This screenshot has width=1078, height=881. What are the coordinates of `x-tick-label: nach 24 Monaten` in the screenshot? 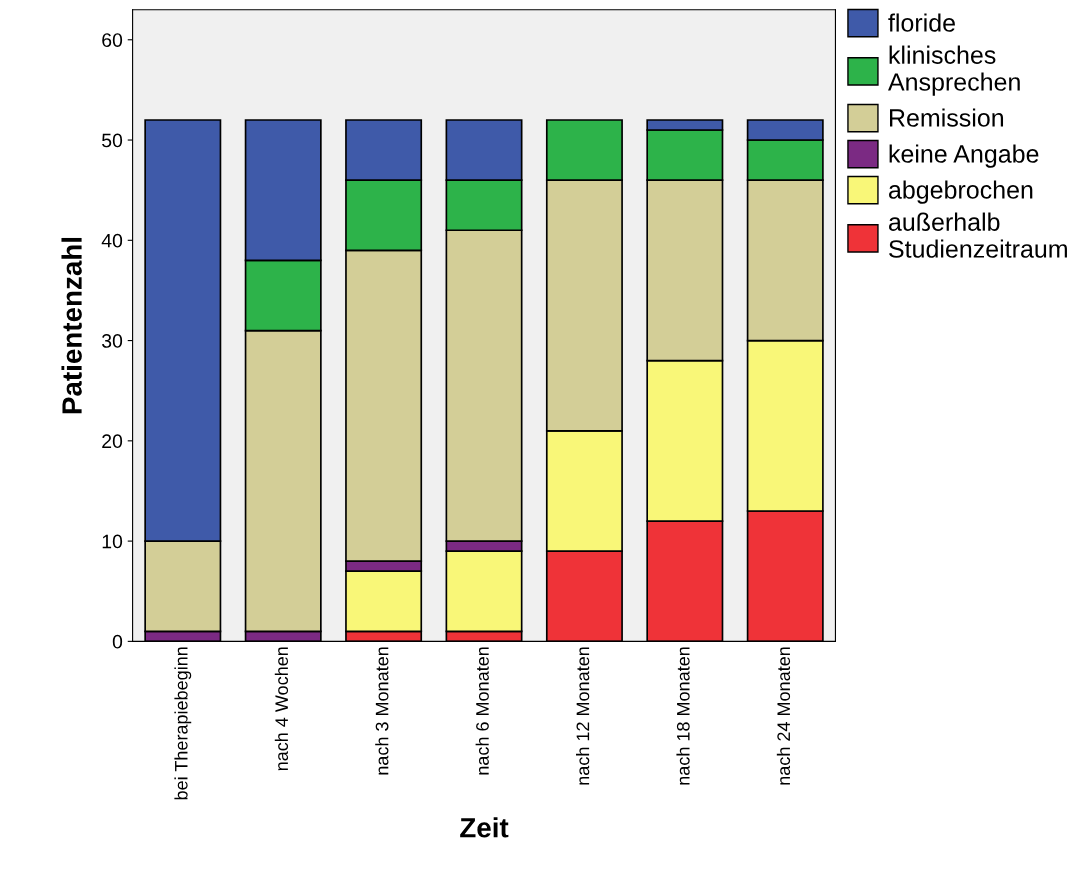 It's located at (783, 716).